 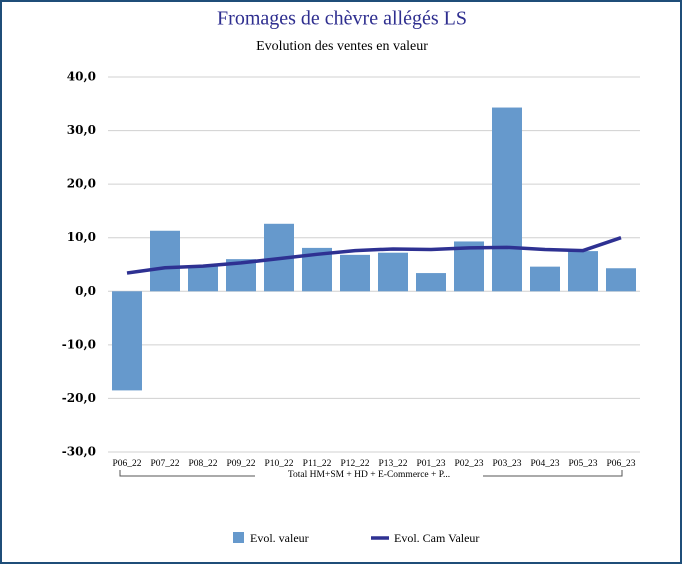 What do you see at coordinates (79, 398) in the screenshot?
I see `y-tick-label: -20,0` at bounding box center [79, 398].